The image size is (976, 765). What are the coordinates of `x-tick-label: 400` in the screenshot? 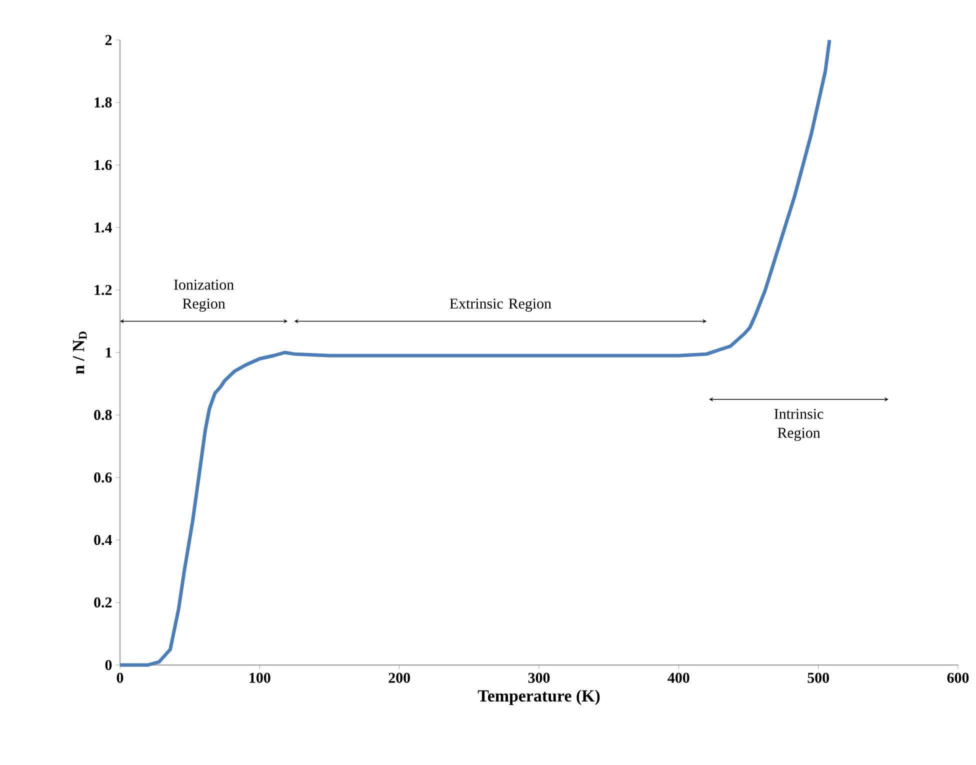 It's located at (679, 677).